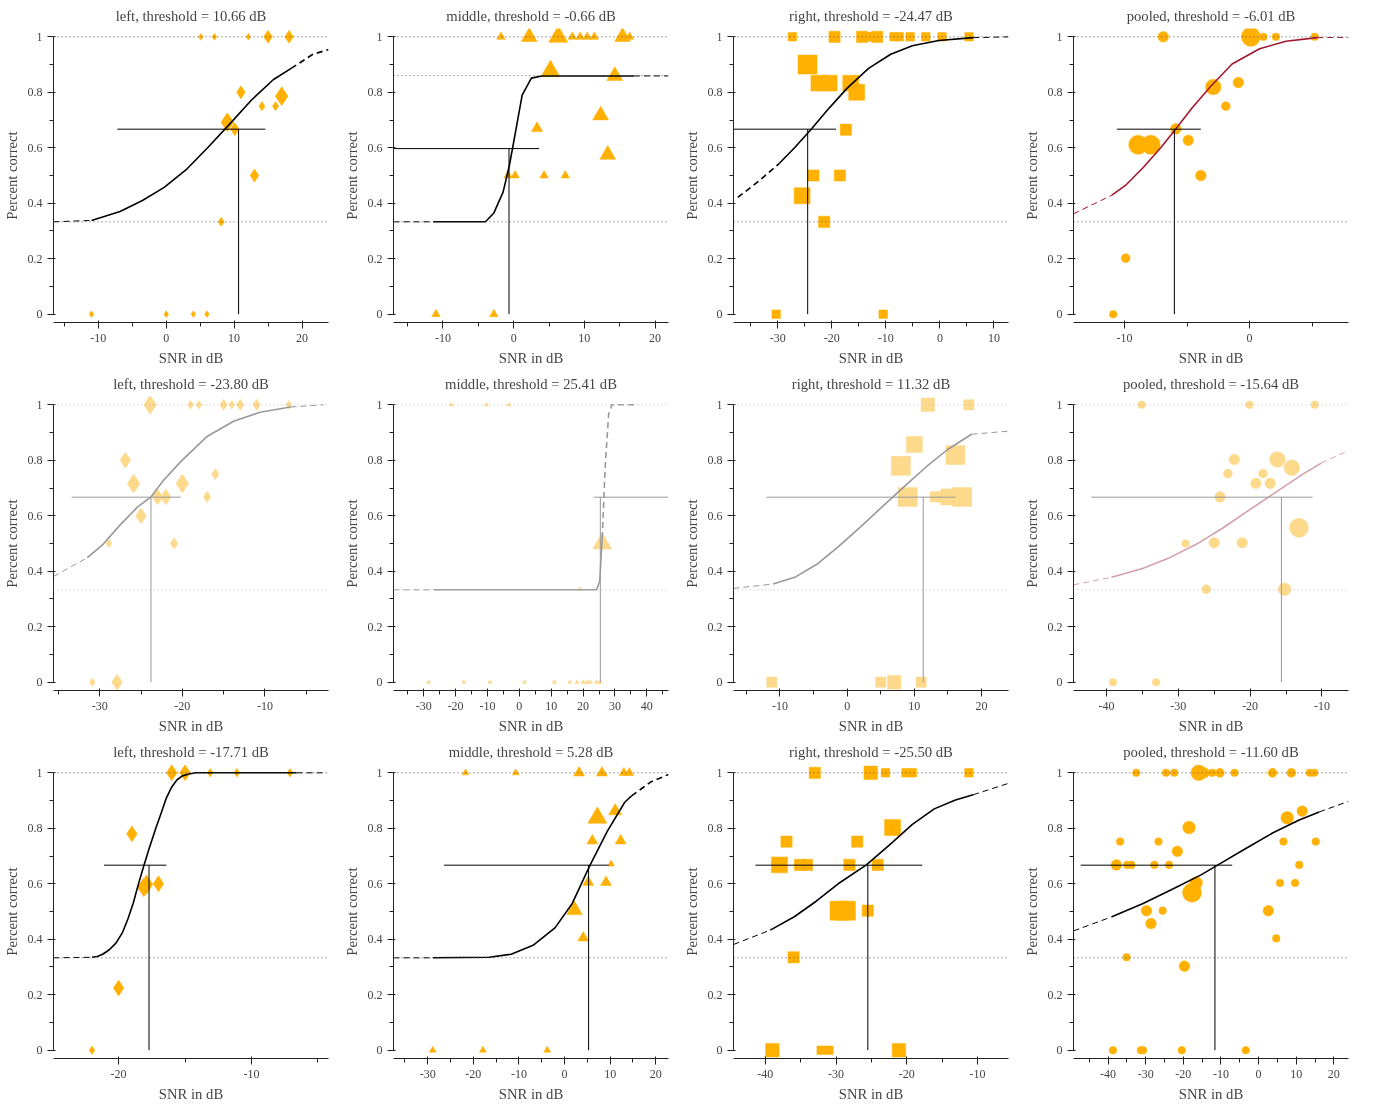 Image resolution: width=1375 pixels, height=1113 pixels. I want to click on chart-title: right, threshold = -24.47 dB, so click(871, 15).